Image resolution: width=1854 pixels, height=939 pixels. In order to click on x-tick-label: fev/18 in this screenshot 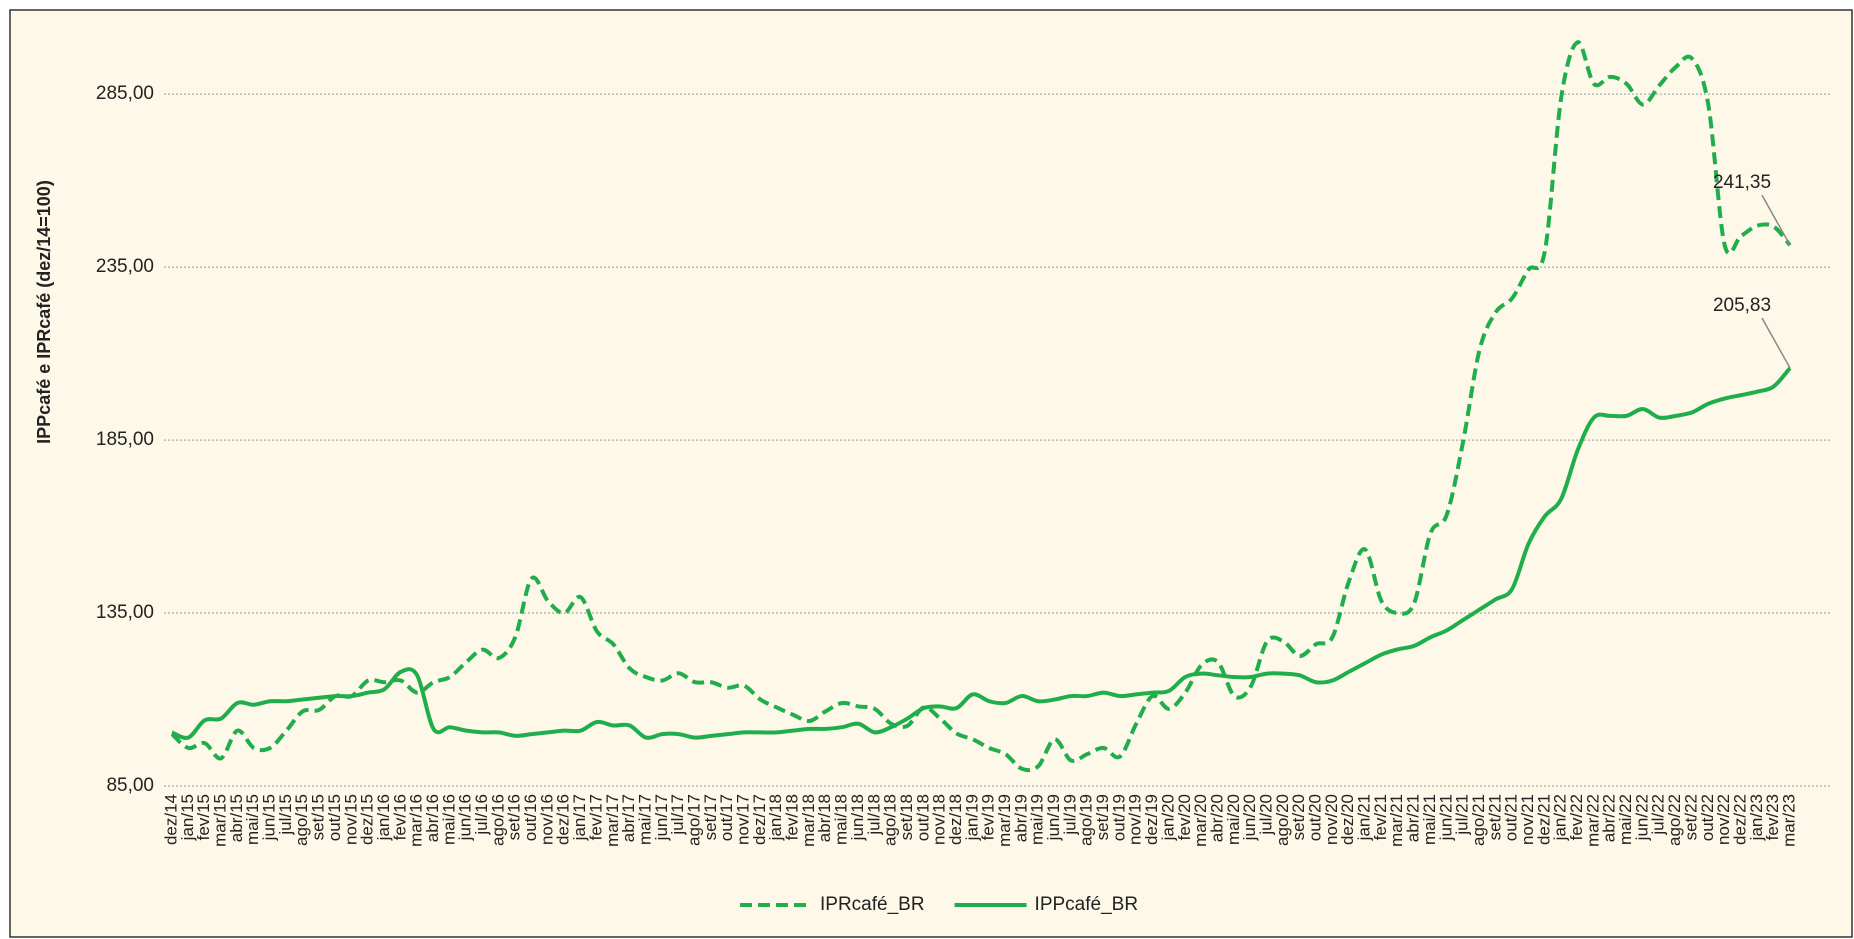, I will do `click(792, 817)`.